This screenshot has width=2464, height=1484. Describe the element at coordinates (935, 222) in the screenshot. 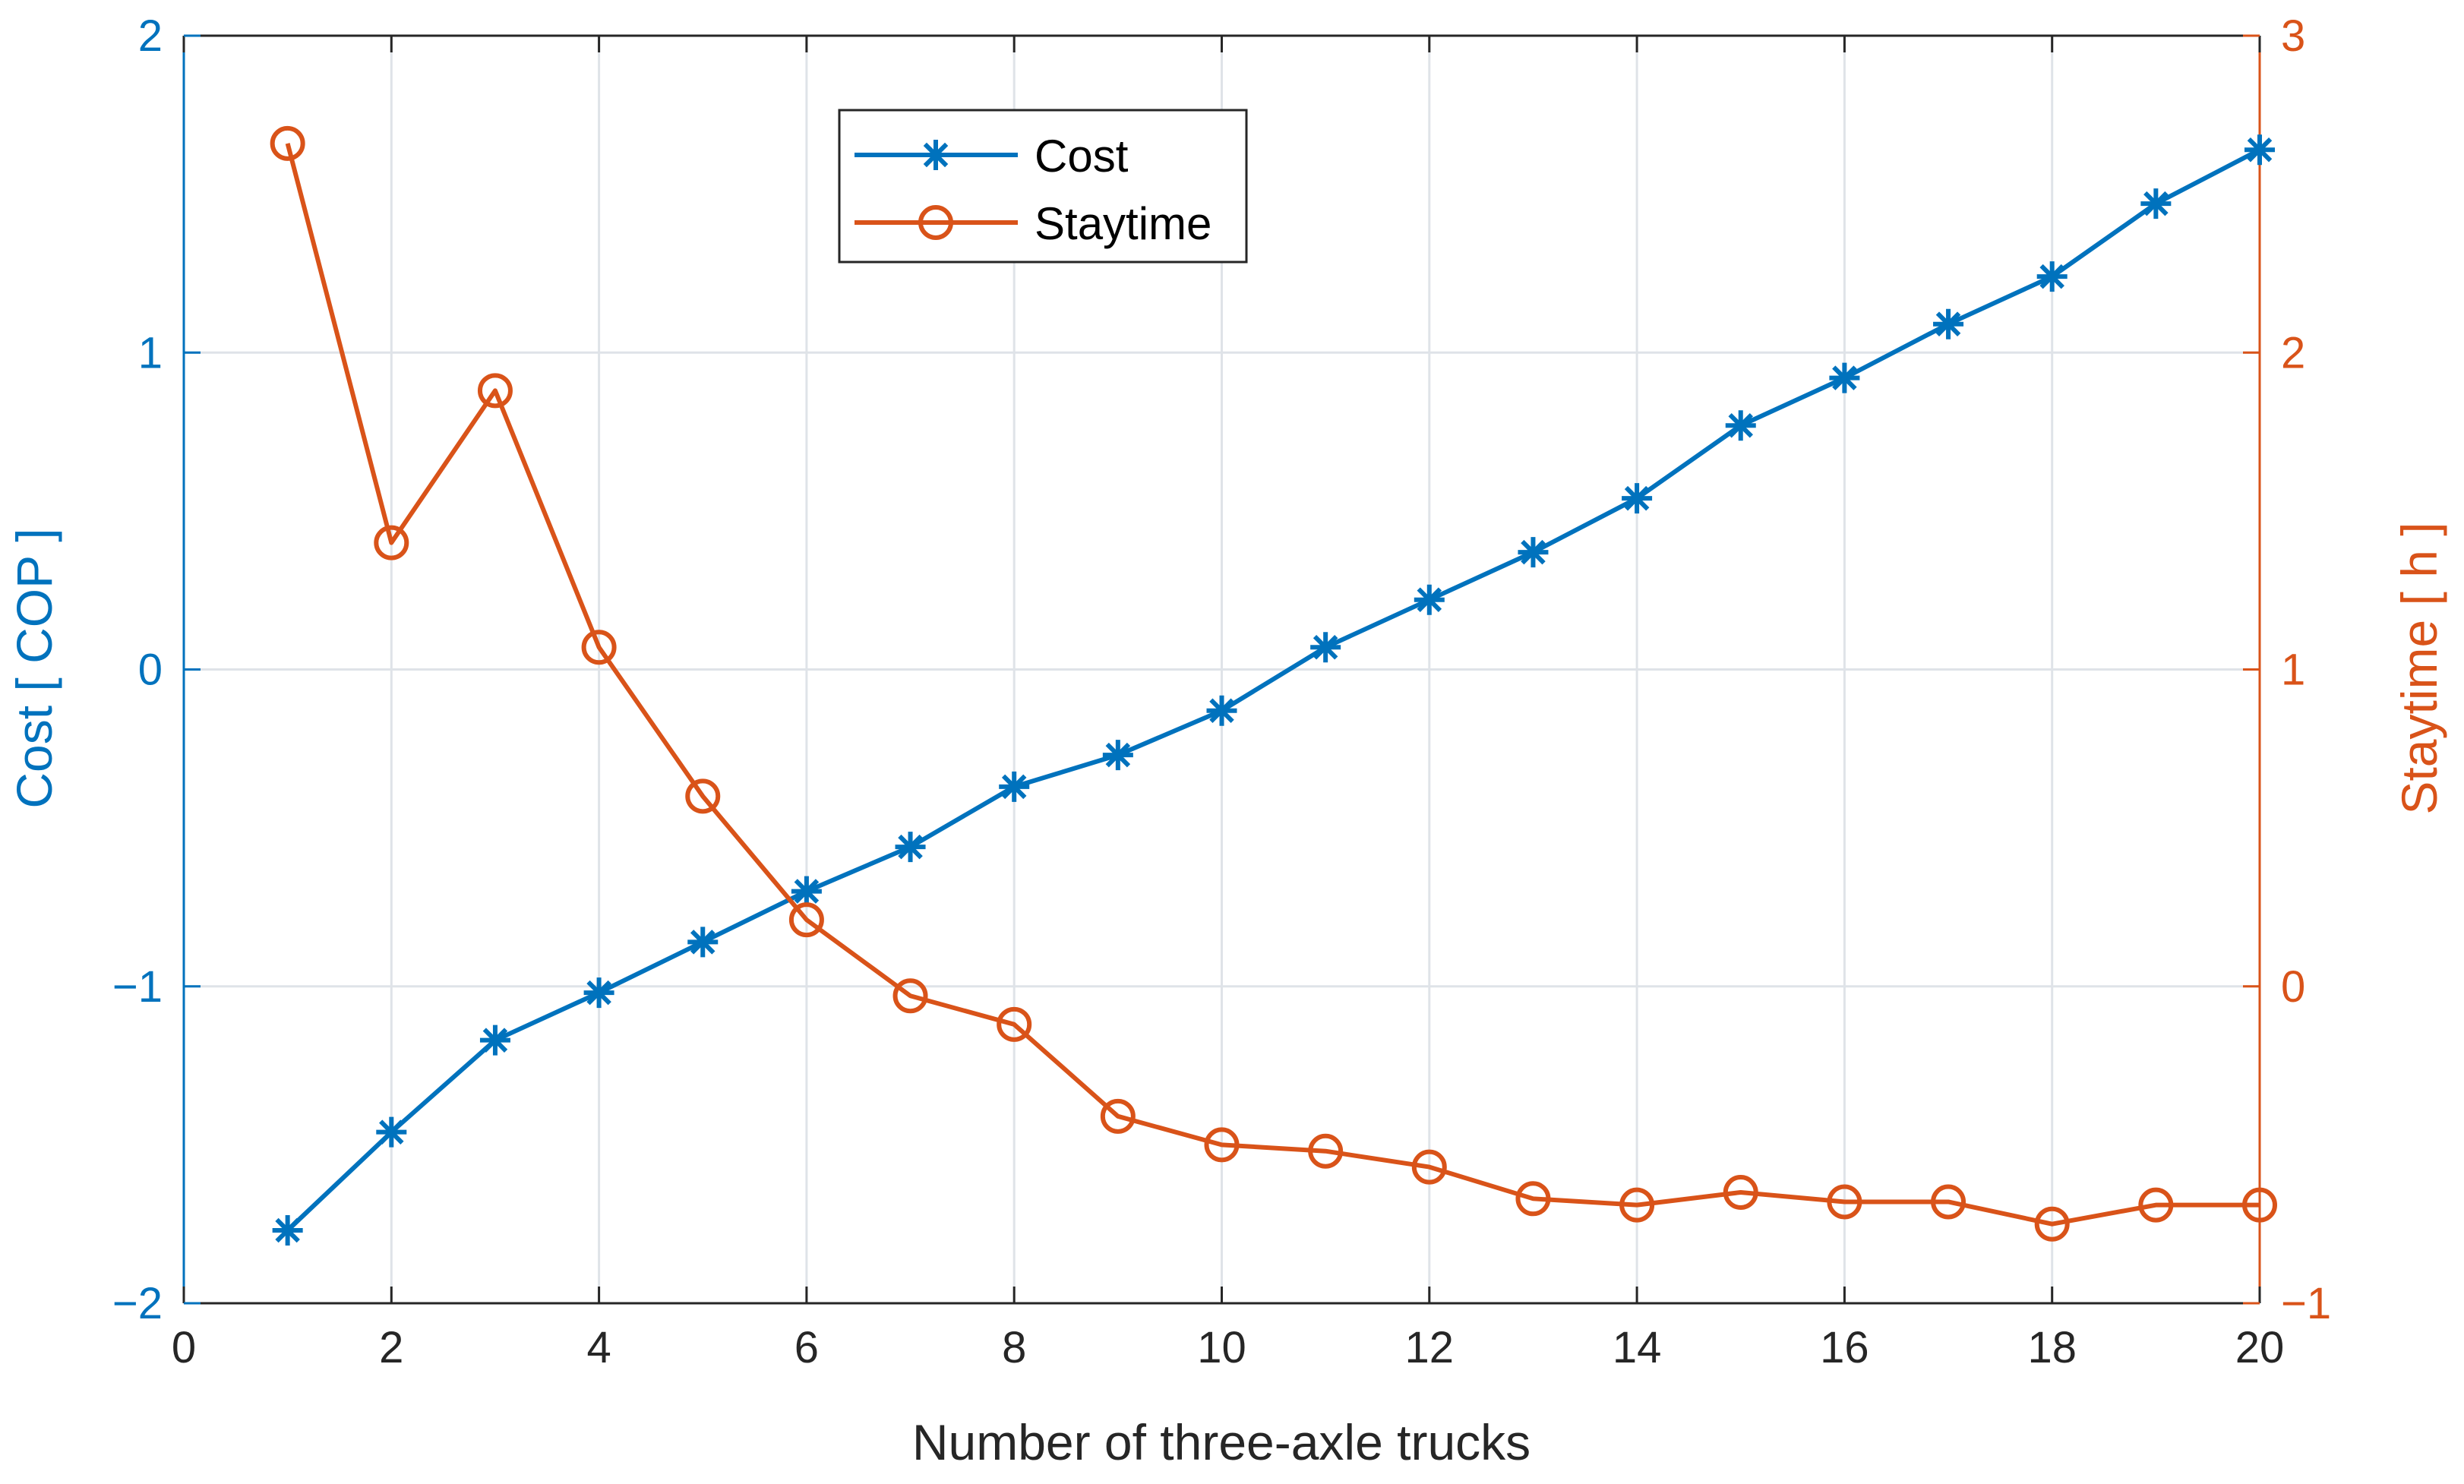

I see `legend-staytime-marker` at that location.